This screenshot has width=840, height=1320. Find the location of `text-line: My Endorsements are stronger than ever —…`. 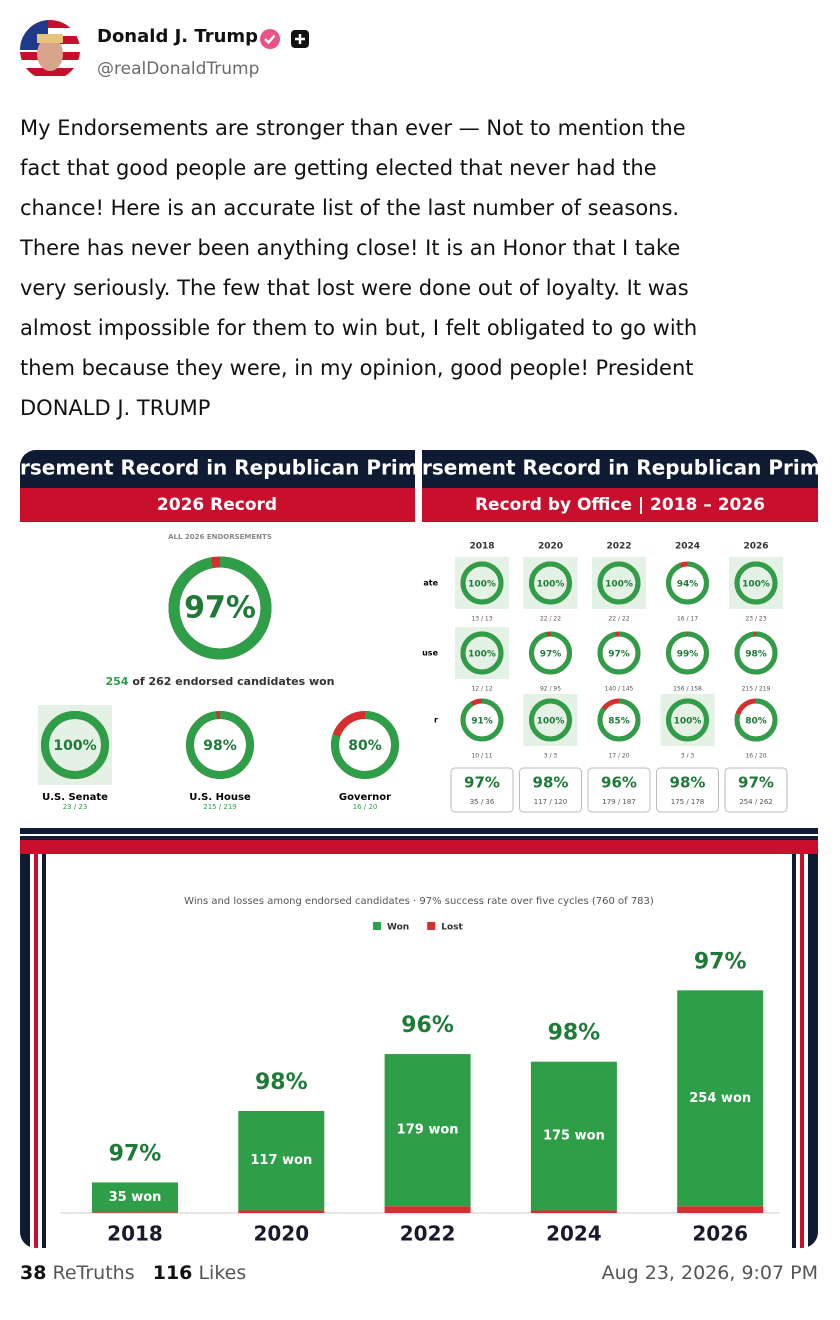

text-line: My Endorsements are stronger than ever —… is located at coordinates (353, 128).